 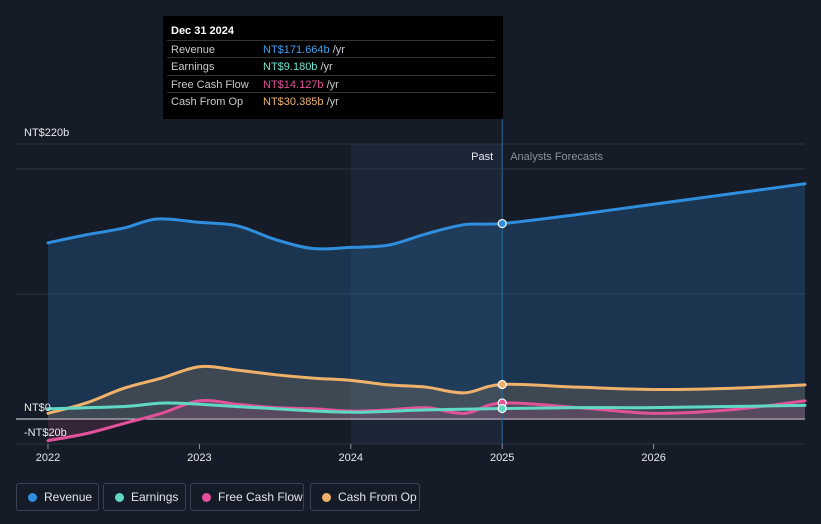 I want to click on tooltip-row-revenue: Revenue NT$171.664b /yr, so click(x=331, y=49).